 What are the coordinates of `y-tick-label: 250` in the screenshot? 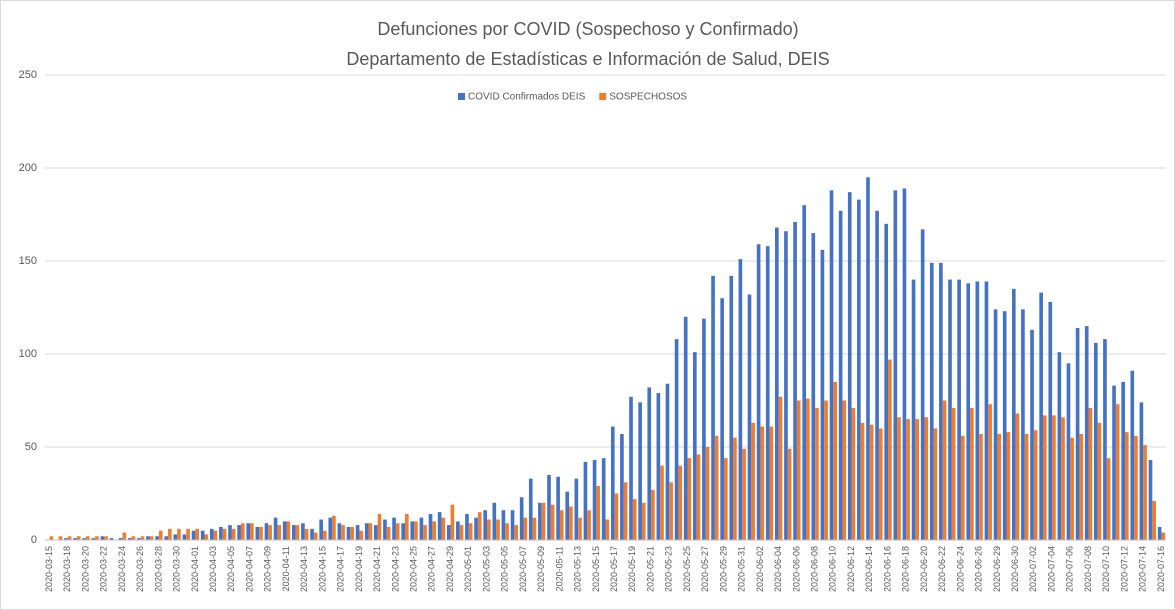 It's located at (28, 75).